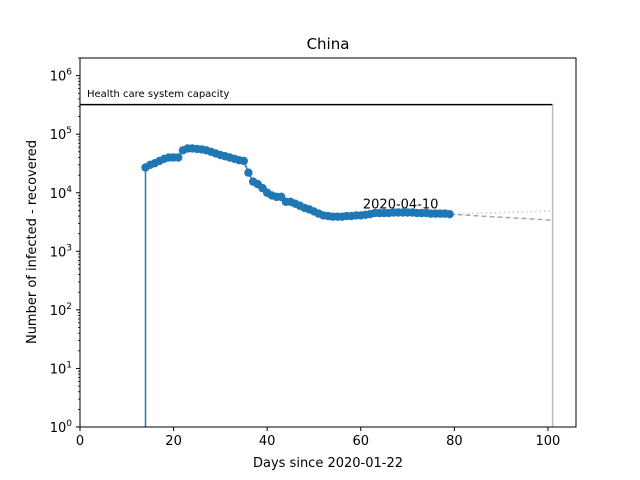 Image resolution: width=640 pixels, height=480 pixels. Describe the element at coordinates (158, 94) in the screenshot. I see `capacity-label: Health care system capacity` at that location.